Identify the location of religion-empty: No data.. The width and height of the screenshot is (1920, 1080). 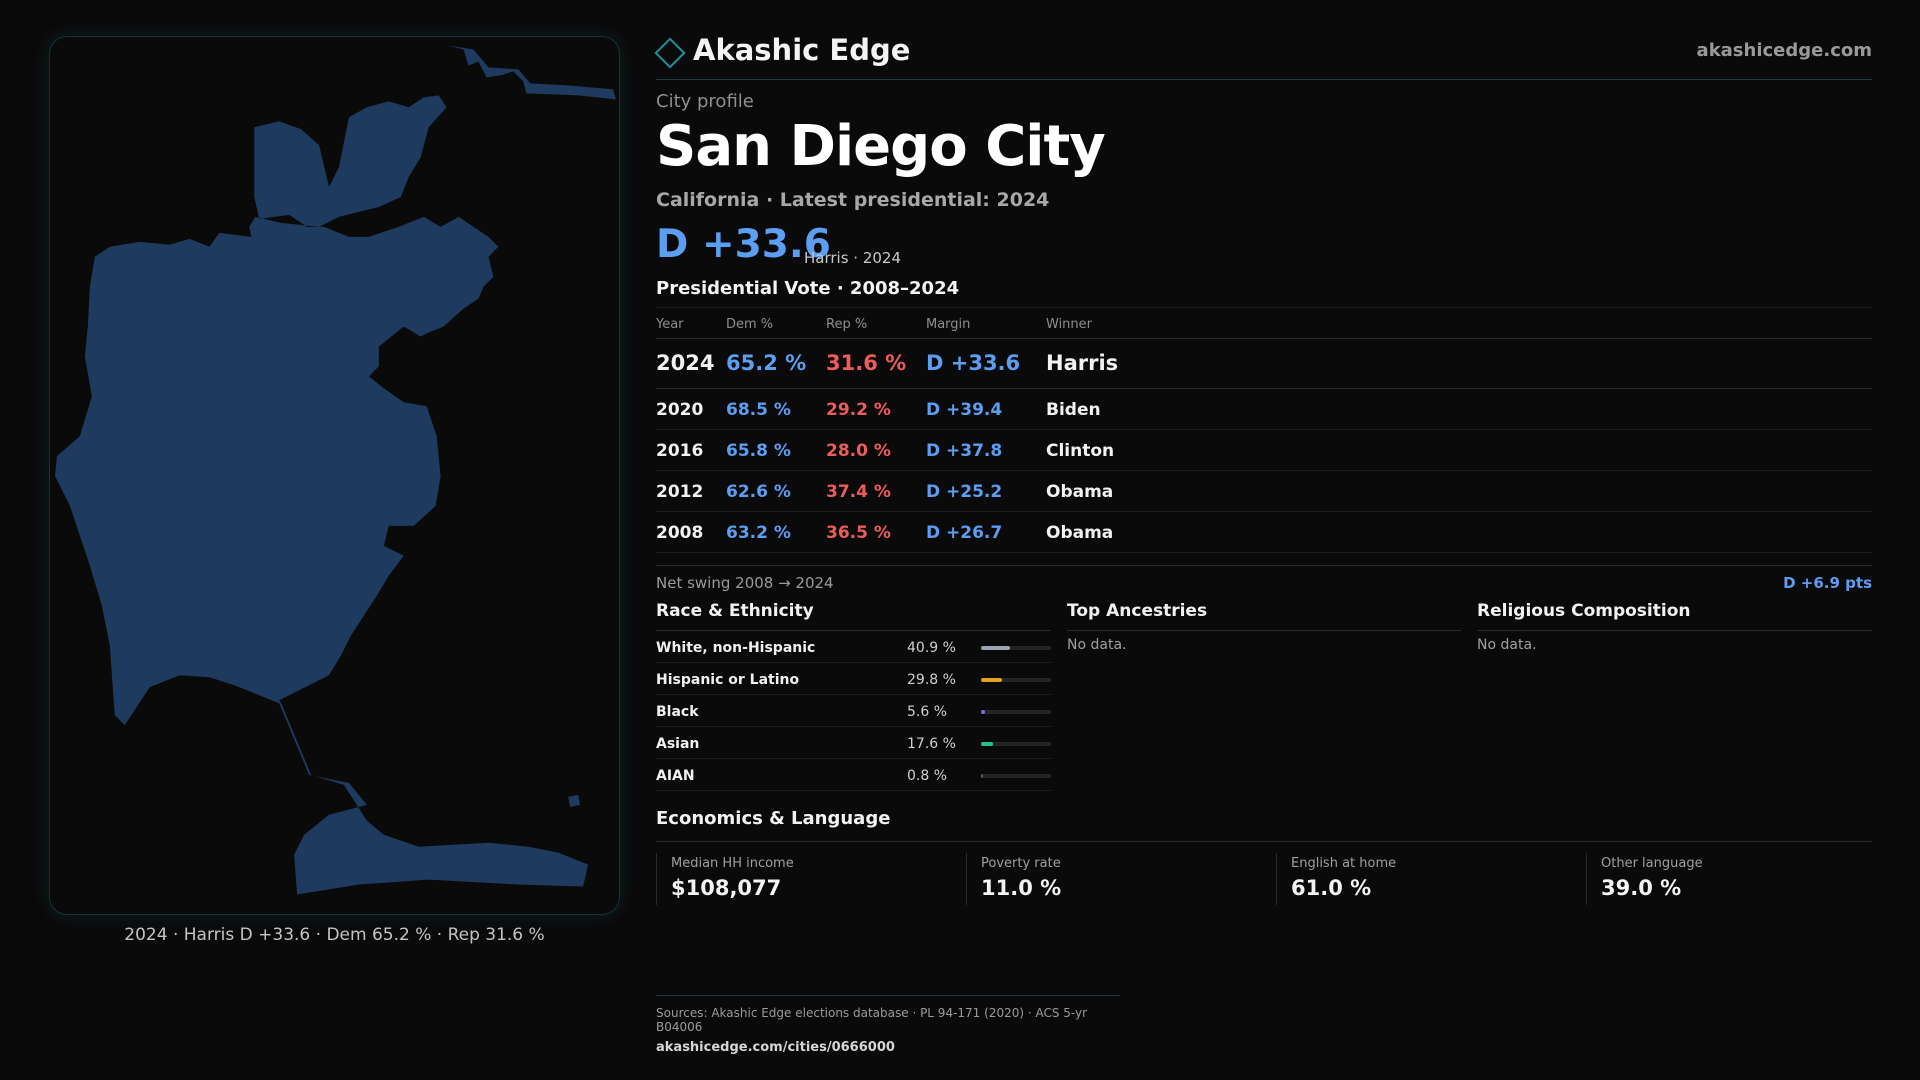
(1507, 645).